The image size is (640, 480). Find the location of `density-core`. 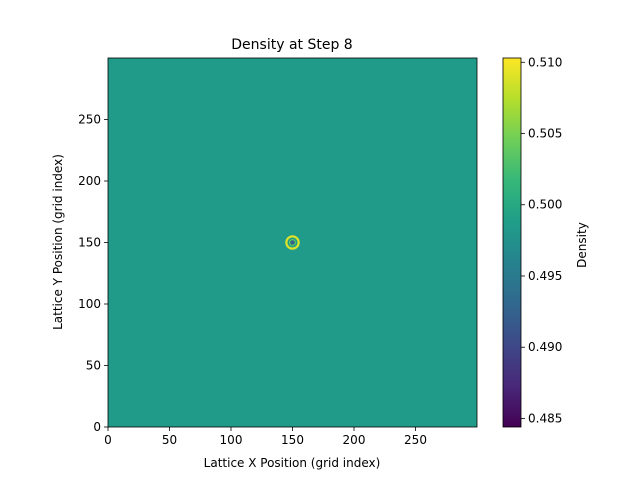

density-core is located at coordinates (292, 242).